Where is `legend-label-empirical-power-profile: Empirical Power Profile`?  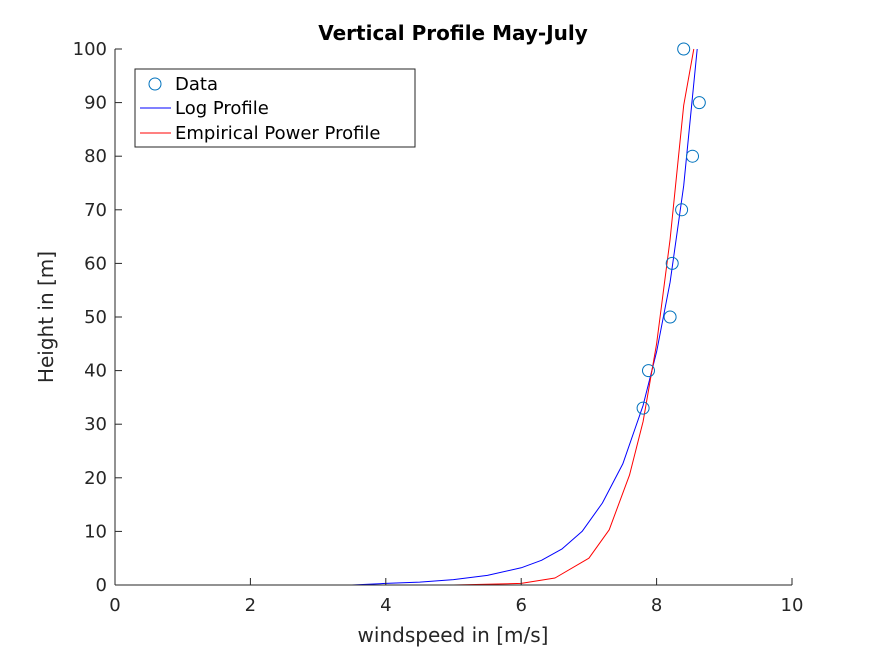
legend-label-empirical-power-profile: Empirical Power Profile is located at coordinates (278, 133).